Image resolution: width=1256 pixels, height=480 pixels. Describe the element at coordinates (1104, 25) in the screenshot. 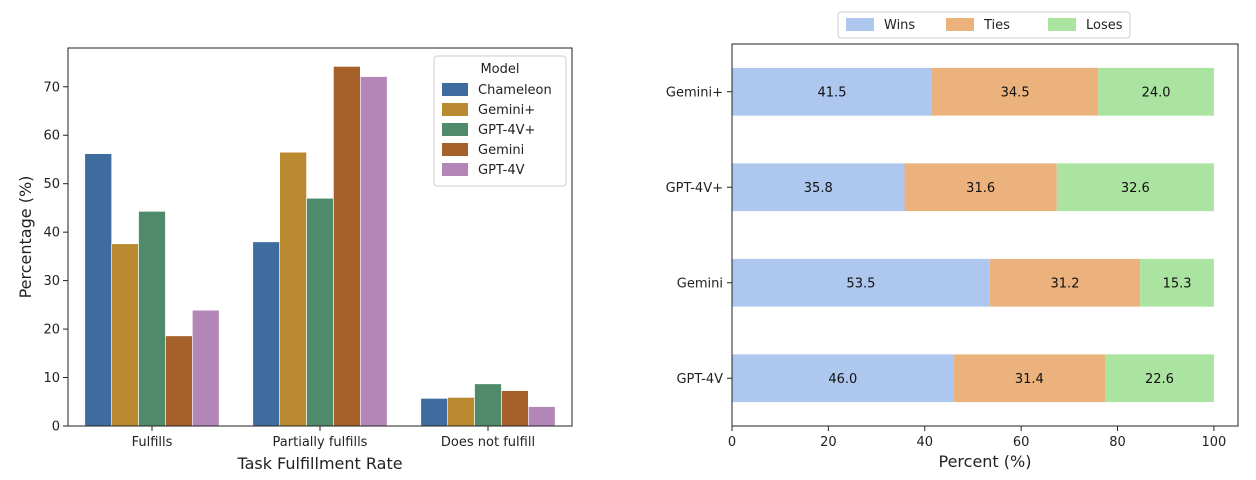

I see `right-legend-label-loses: Loses` at that location.